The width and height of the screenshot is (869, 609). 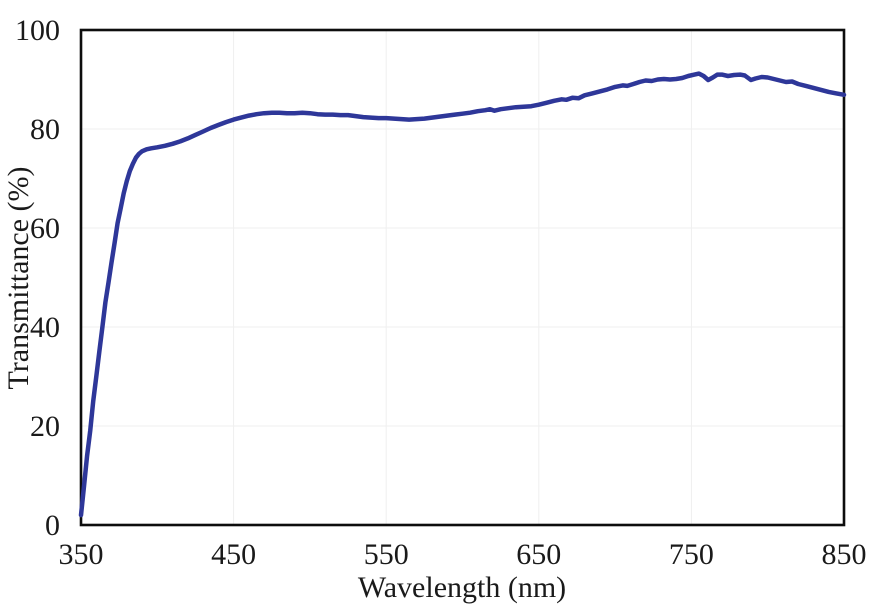 I want to click on y-tick-label: 100, so click(x=37, y=30).